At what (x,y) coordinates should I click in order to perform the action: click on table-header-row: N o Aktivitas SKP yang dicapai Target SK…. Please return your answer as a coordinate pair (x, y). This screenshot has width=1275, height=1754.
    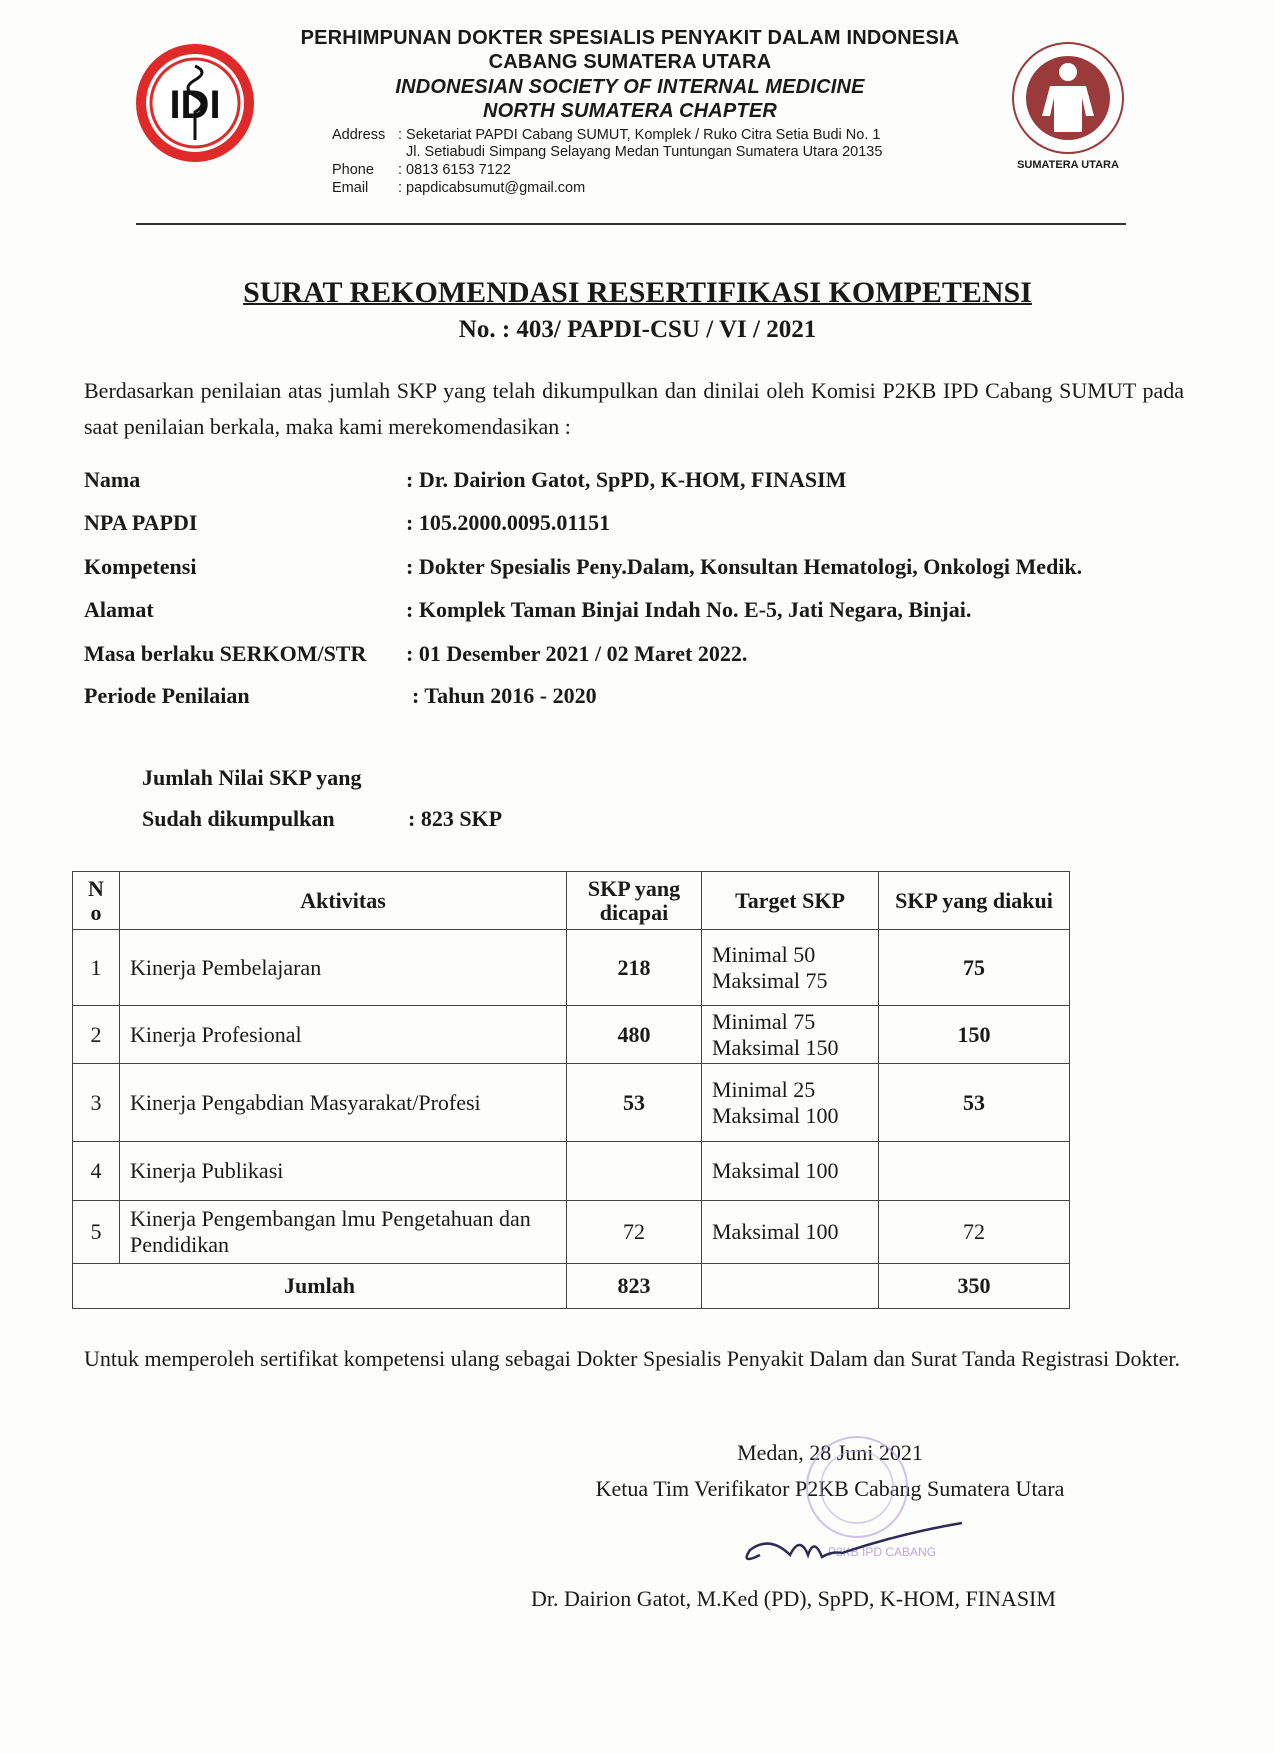
    Looking at the image, I should click on (571, 900).